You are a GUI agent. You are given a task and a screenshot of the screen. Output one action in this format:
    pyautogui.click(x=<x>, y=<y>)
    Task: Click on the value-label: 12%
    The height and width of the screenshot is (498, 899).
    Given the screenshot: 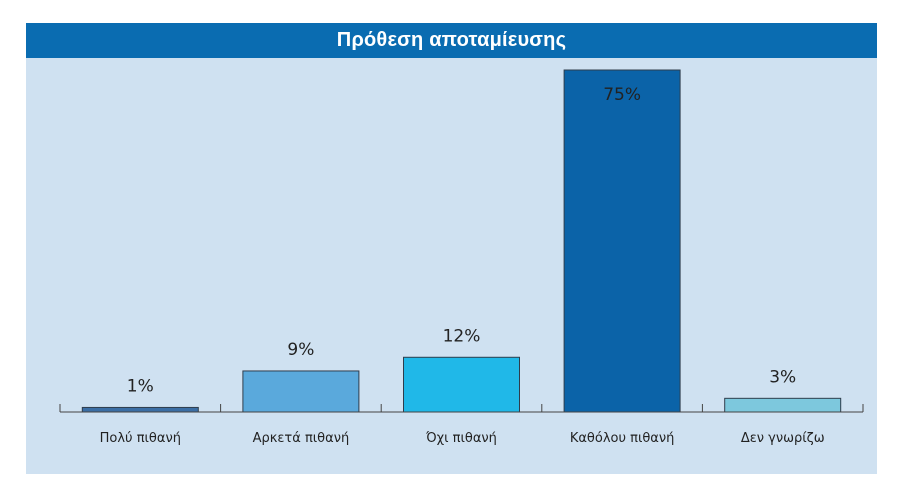 What is the action you would take?
    pyautogui.click(x=462, y=336)
    